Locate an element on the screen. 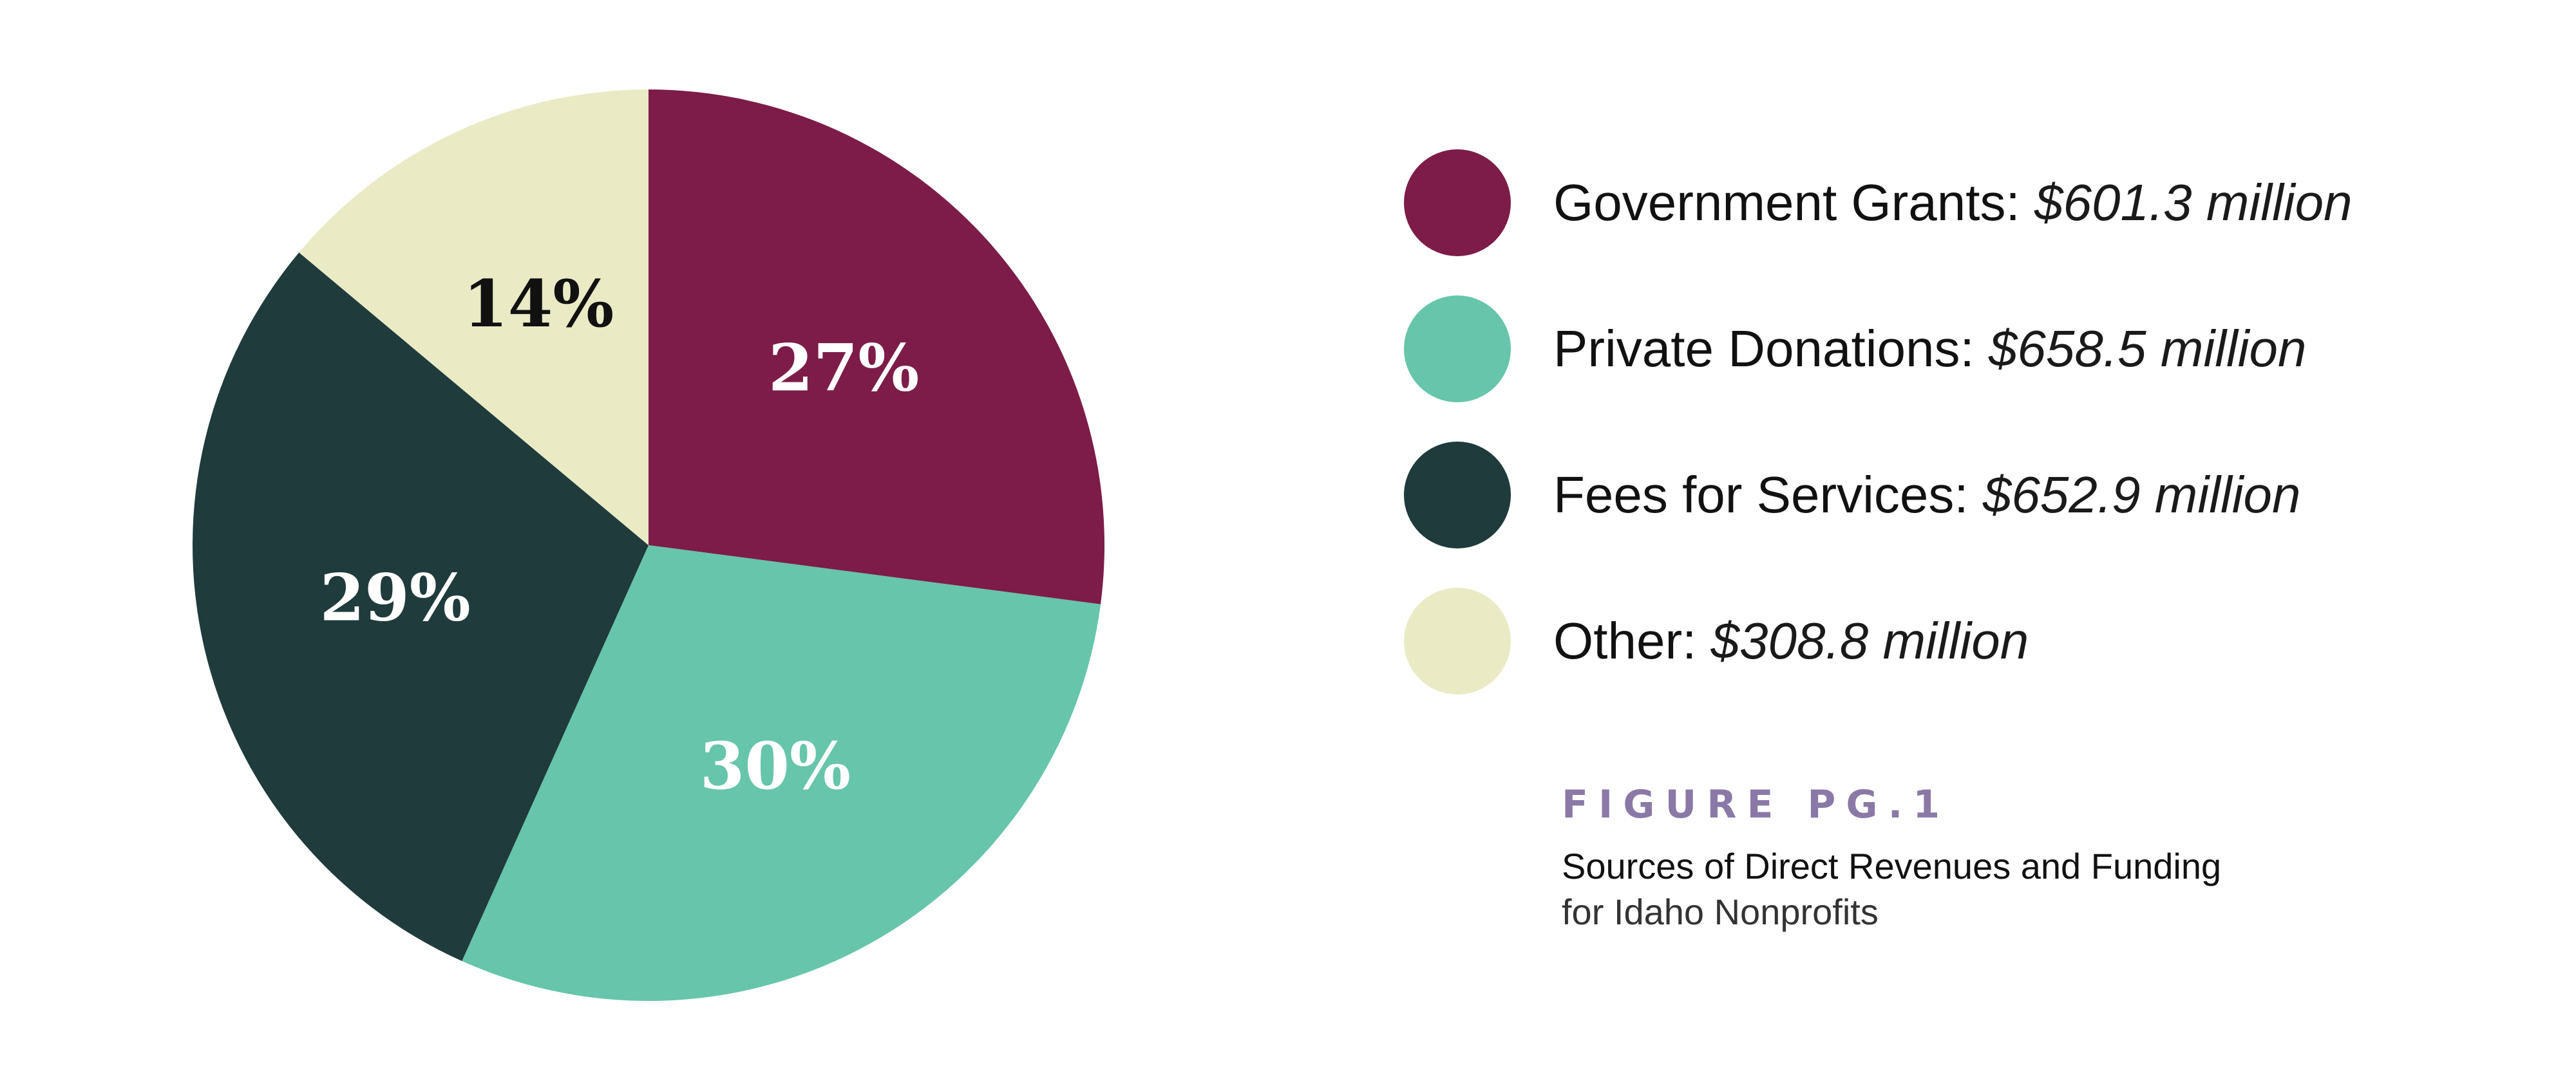 This screenshot has width=2576, height=1084. pie-slice-government-grants is located at coordinates (877, 347).